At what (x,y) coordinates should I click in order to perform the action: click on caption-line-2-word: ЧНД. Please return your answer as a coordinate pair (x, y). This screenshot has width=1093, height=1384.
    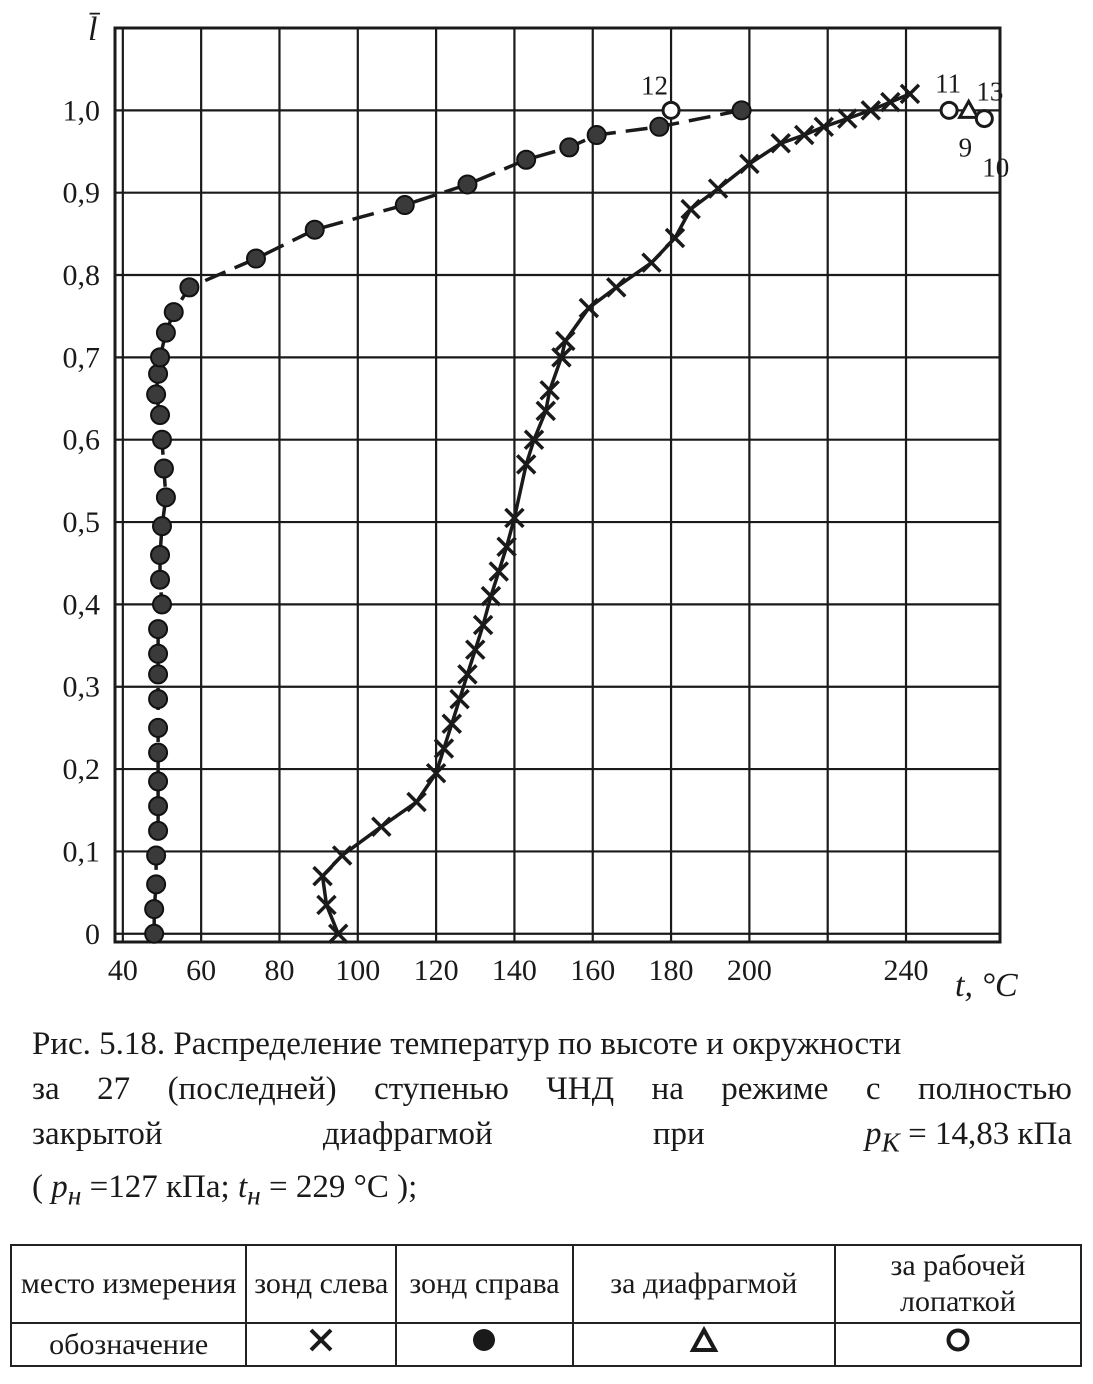
    Looking at the image, I should click on (580, 1089).